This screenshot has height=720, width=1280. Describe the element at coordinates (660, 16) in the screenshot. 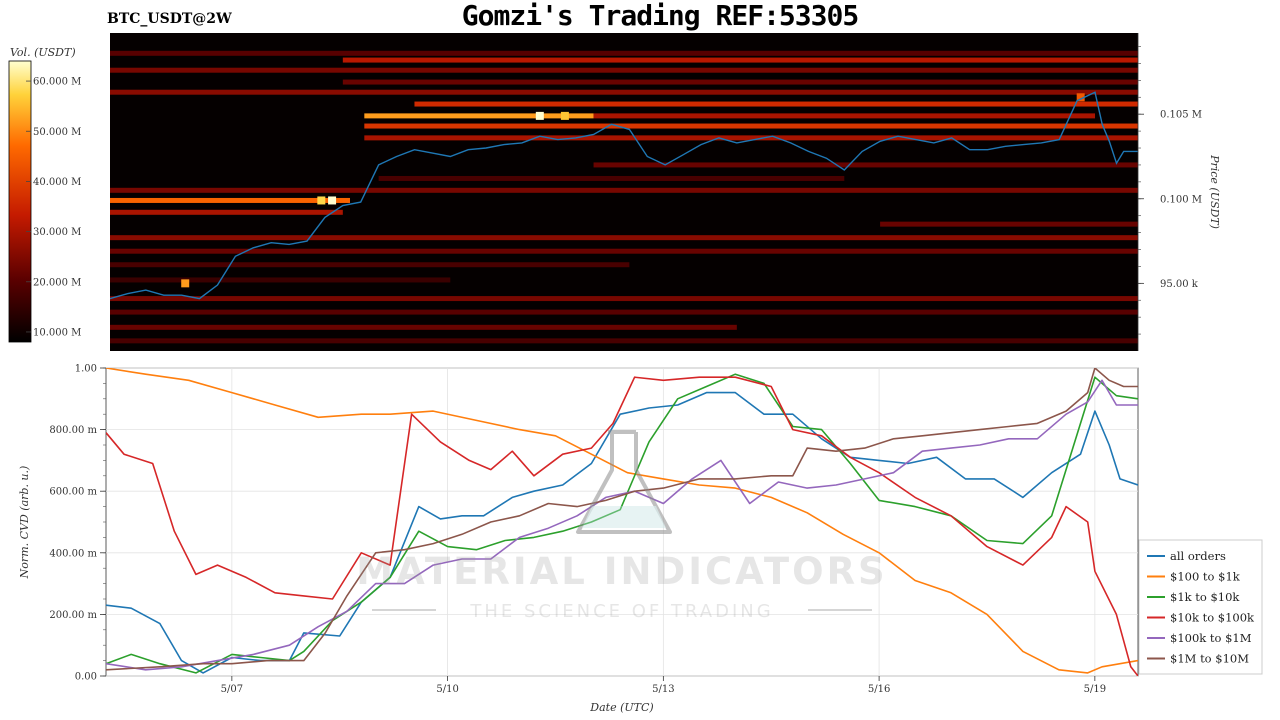

I see `page-title: Gomzi's Trading REF:53305` at that location.